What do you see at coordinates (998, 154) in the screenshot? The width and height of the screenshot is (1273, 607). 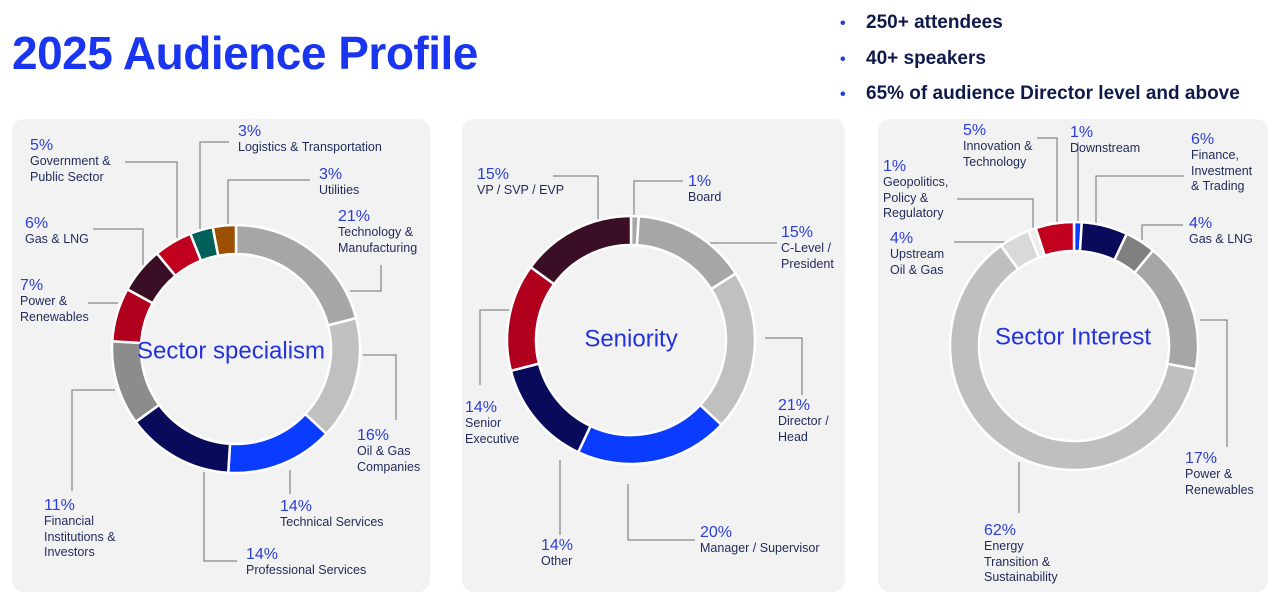 I see `data-label-text: Innovation & Technology` at bounding box center [998, 154].